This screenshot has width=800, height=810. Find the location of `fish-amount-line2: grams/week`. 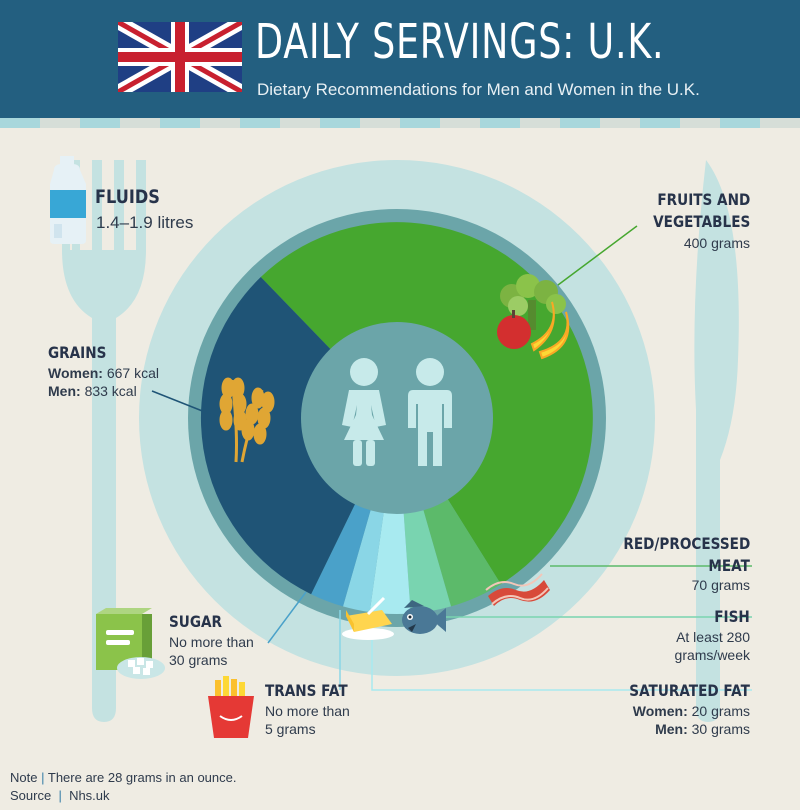

fish-amount-line2: grams/week is located at coordinates (712, 655).